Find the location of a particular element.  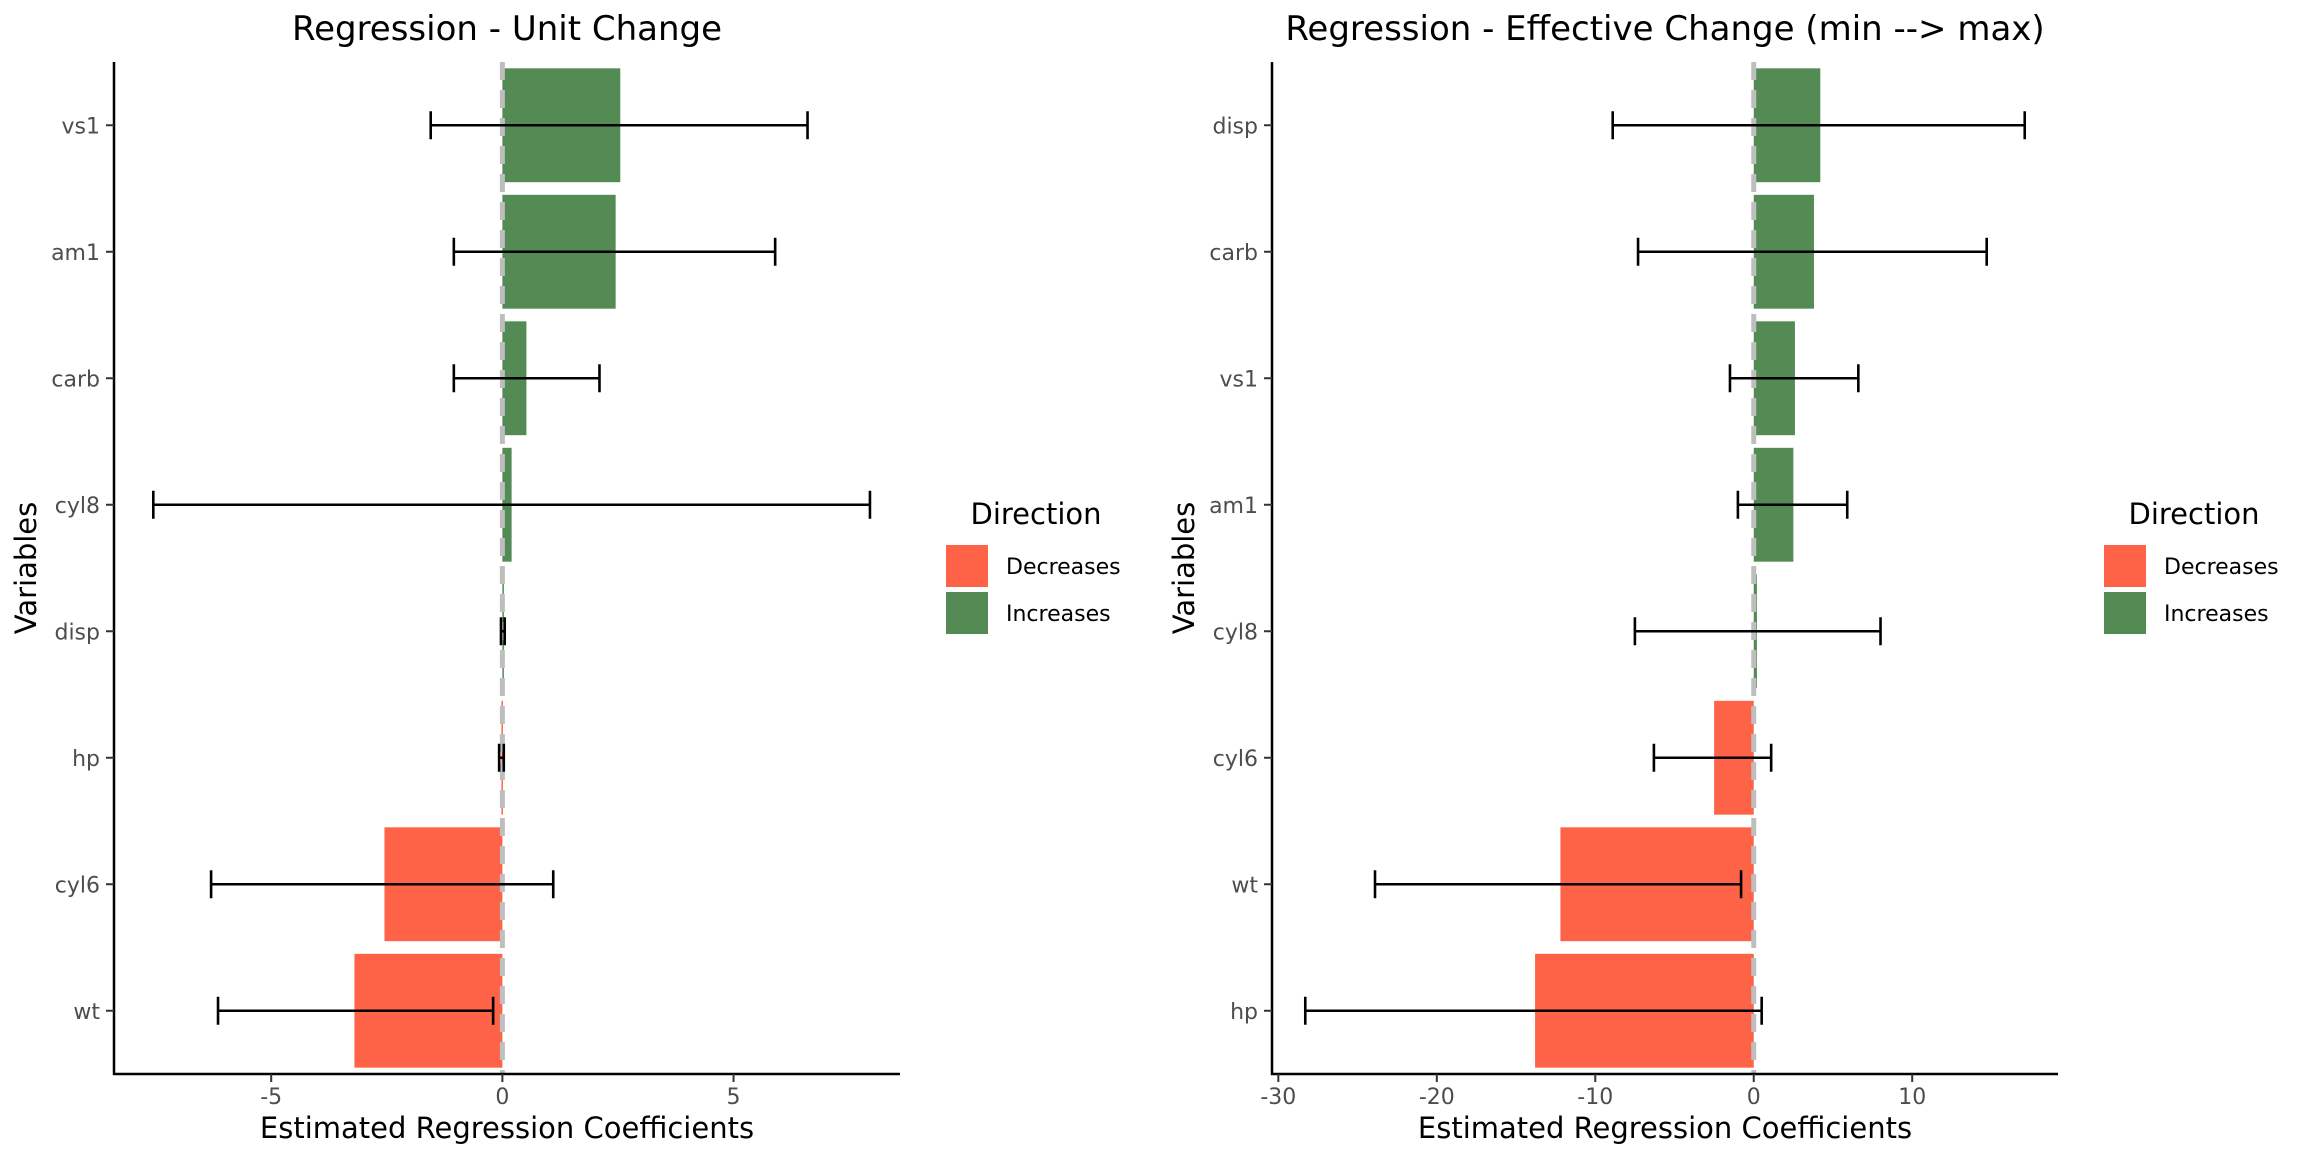

x-tick-label: -10 is located at coordinates (1595, 1097).